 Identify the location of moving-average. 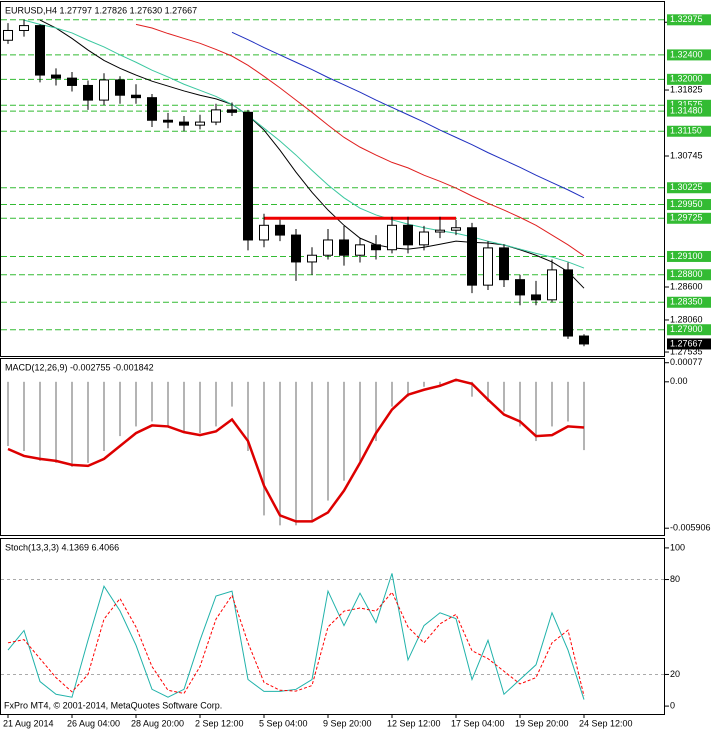
(408, 115).